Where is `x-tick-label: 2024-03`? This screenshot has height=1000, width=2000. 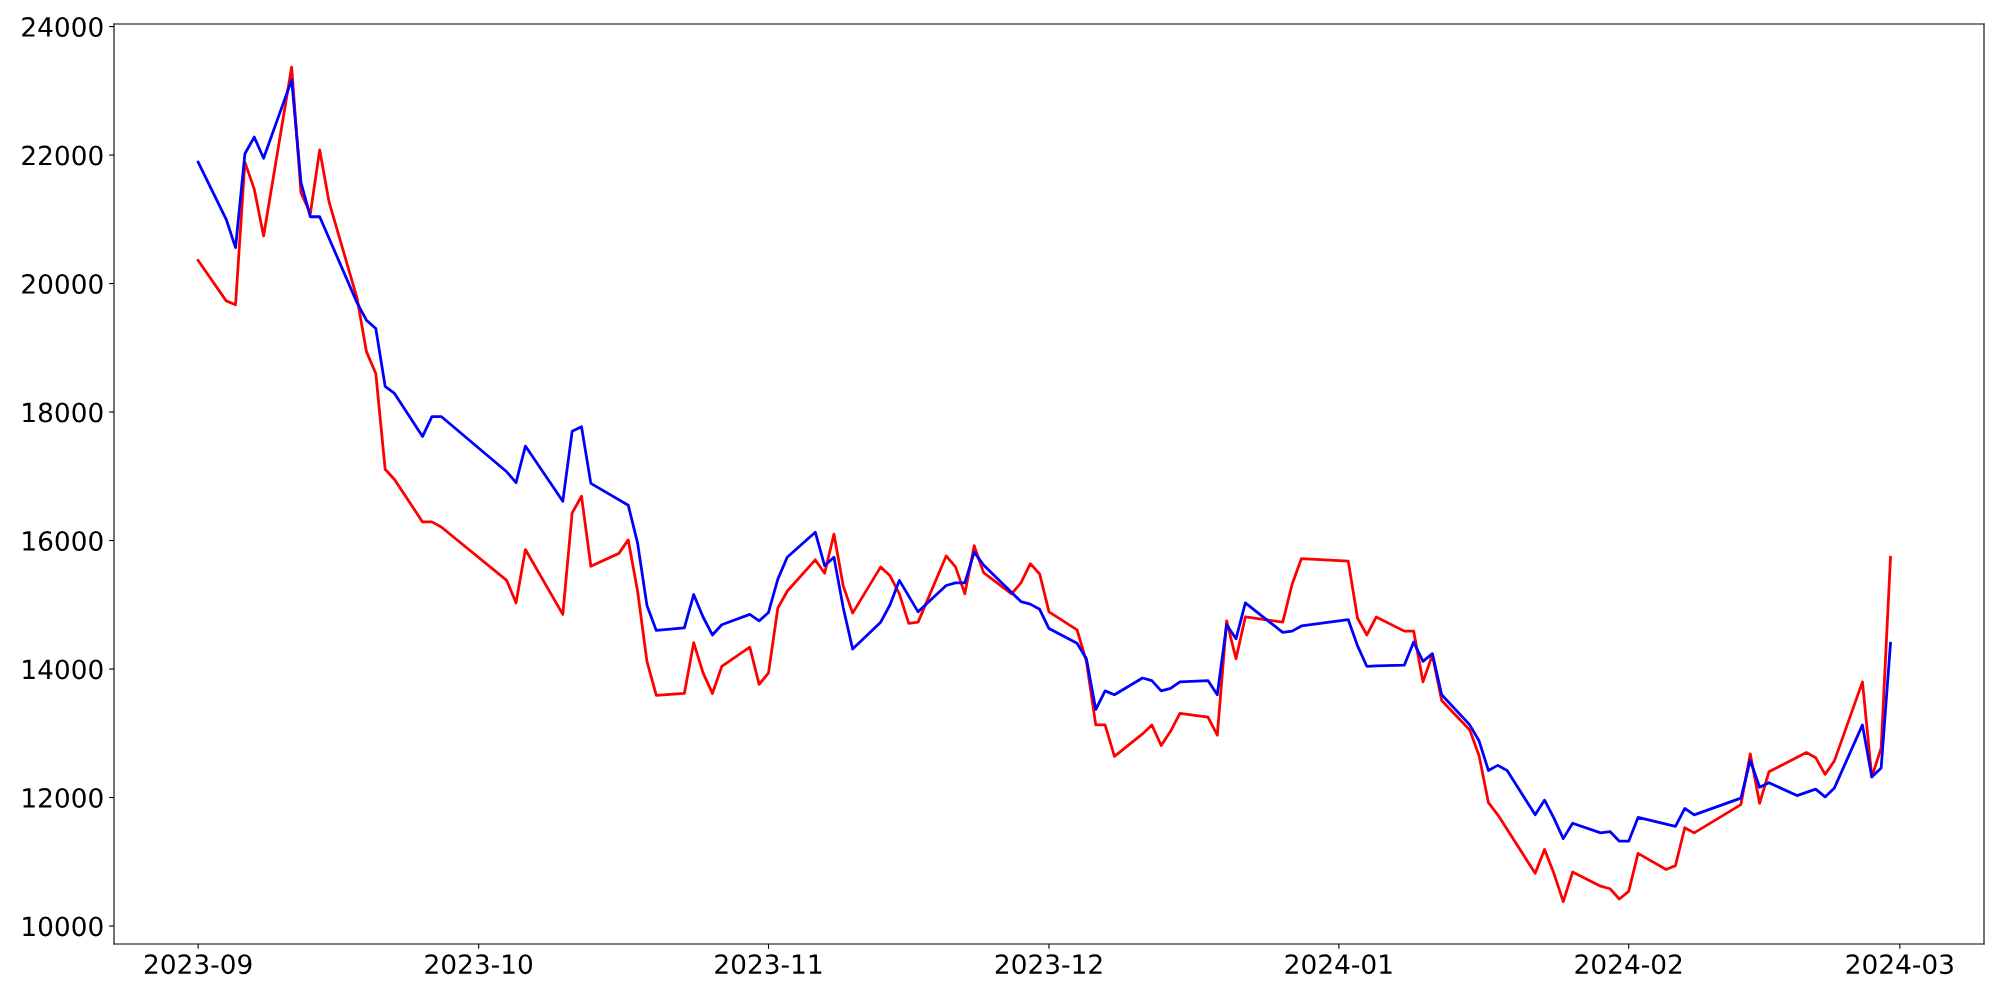 x-tick-label: 2024-03 is located at coordinates (1899, 964).